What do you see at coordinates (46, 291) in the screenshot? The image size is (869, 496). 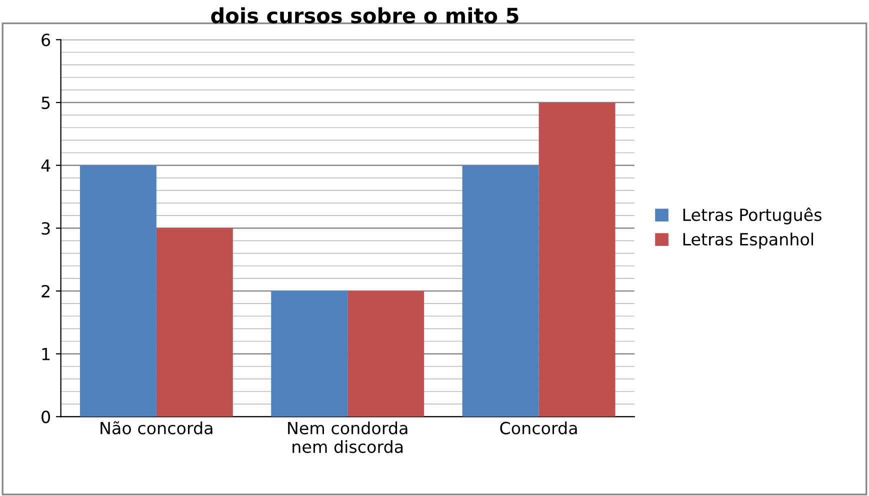 I see `y-tick-label: 2` at bounding box center [46, 291].